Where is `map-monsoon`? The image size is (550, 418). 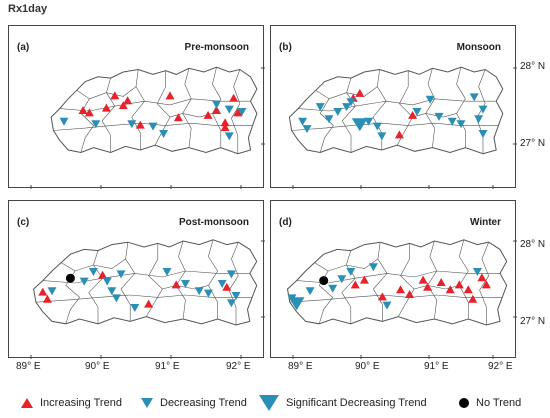
map-monsoon is located at coordinates (402, 127).